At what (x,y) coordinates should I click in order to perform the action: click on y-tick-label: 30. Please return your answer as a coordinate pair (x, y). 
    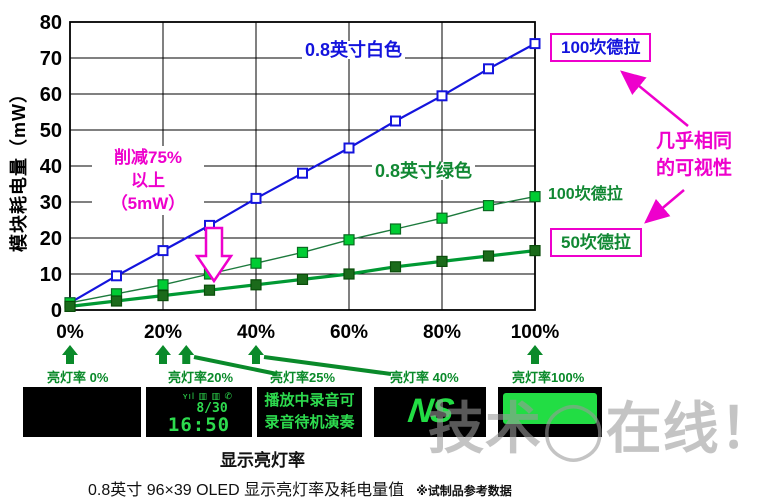
    Looking at the image, I should click on (51, 203).